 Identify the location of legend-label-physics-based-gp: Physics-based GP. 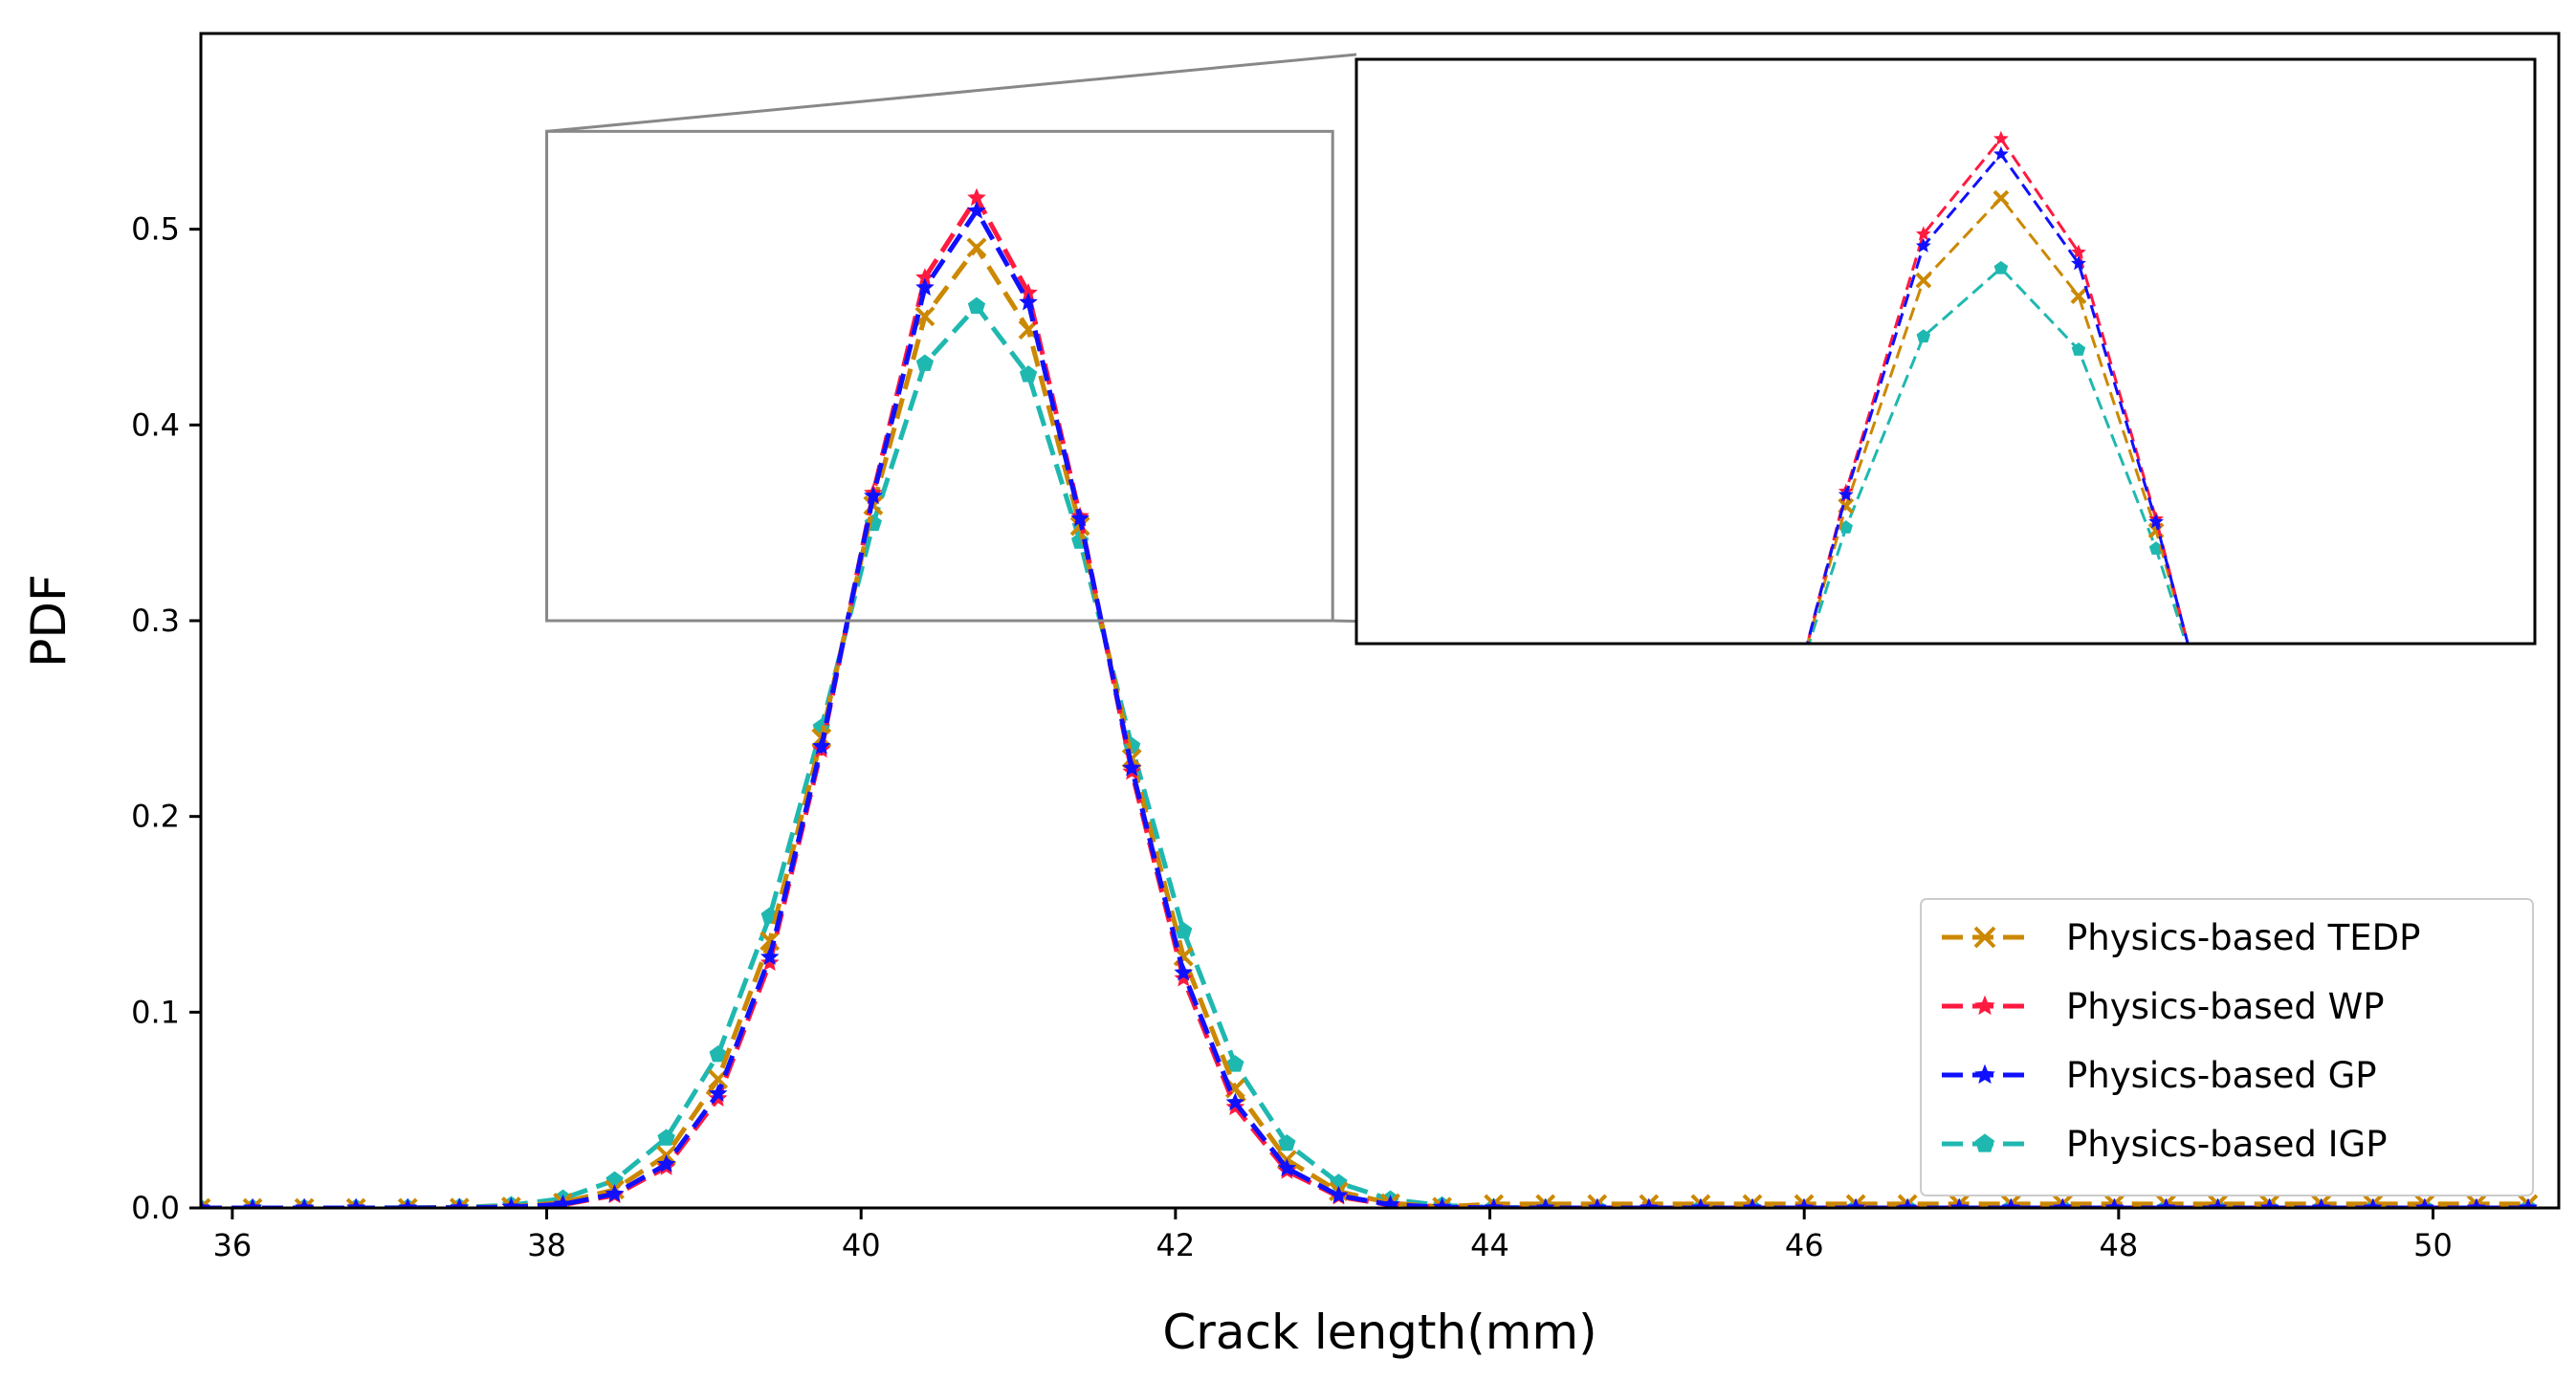
(2221, 1075).